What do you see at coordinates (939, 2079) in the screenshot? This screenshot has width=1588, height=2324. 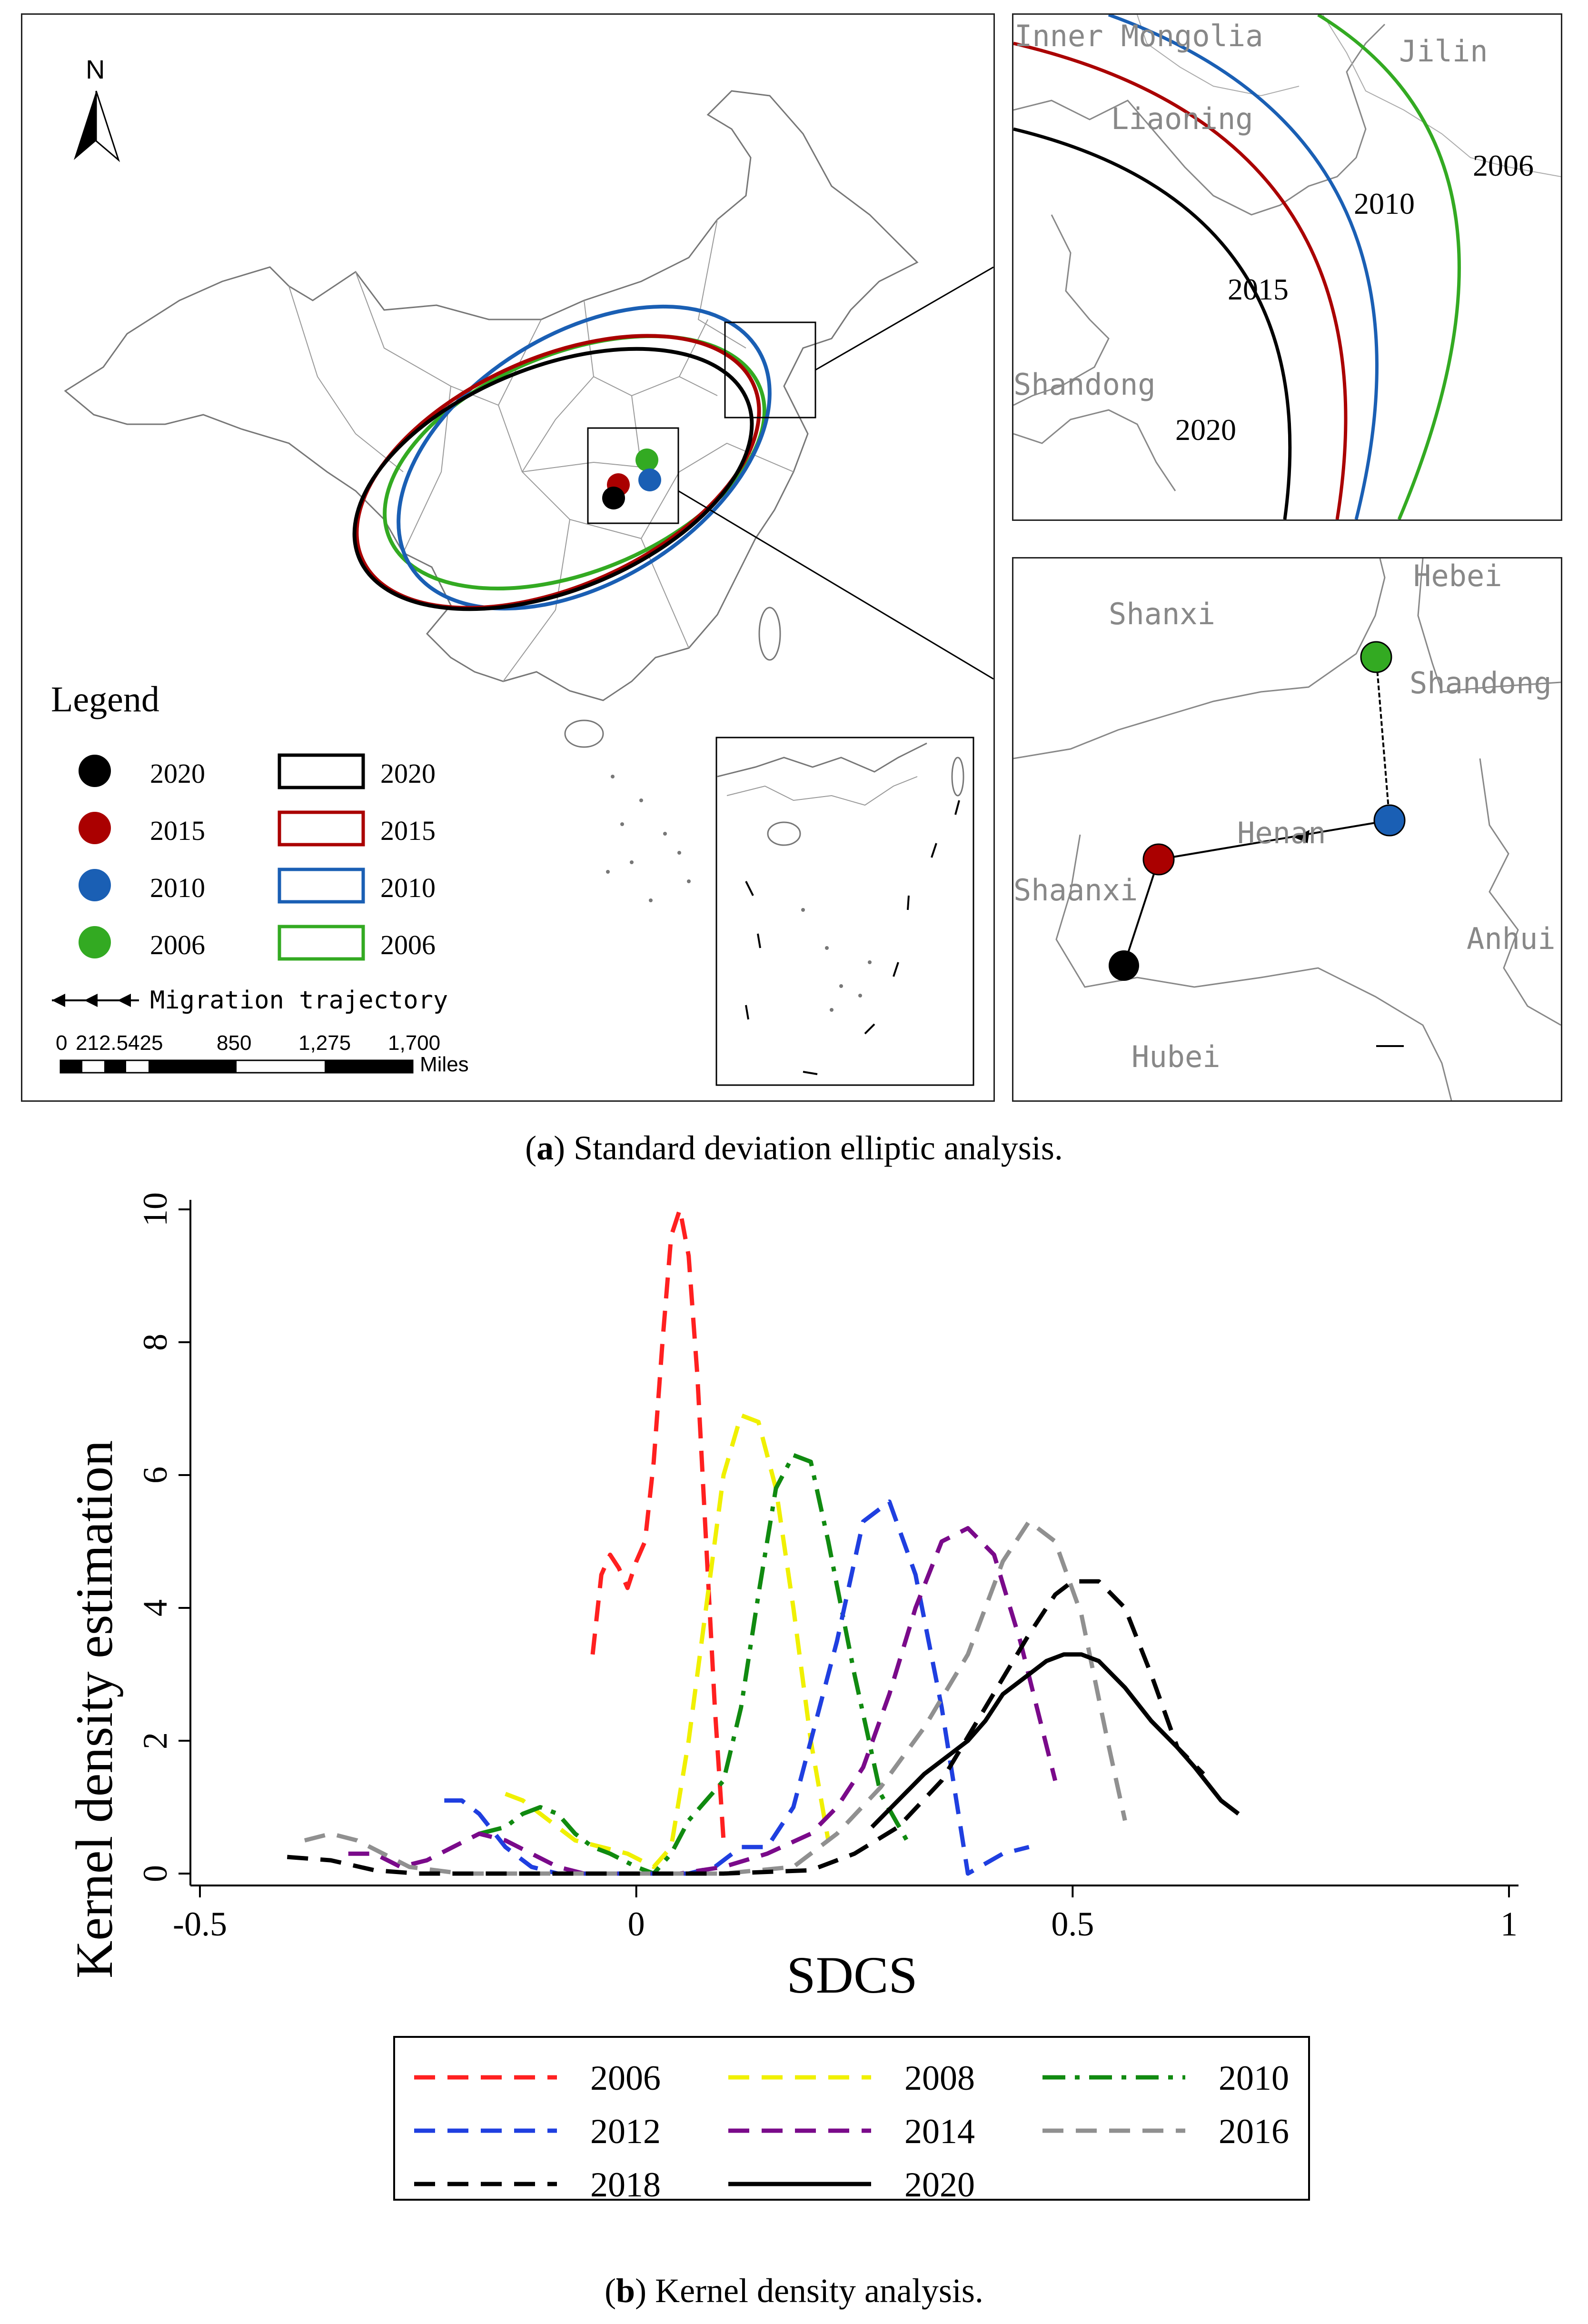 I see `legend-label-2008: 2008` at bounding box center [939, 2079].